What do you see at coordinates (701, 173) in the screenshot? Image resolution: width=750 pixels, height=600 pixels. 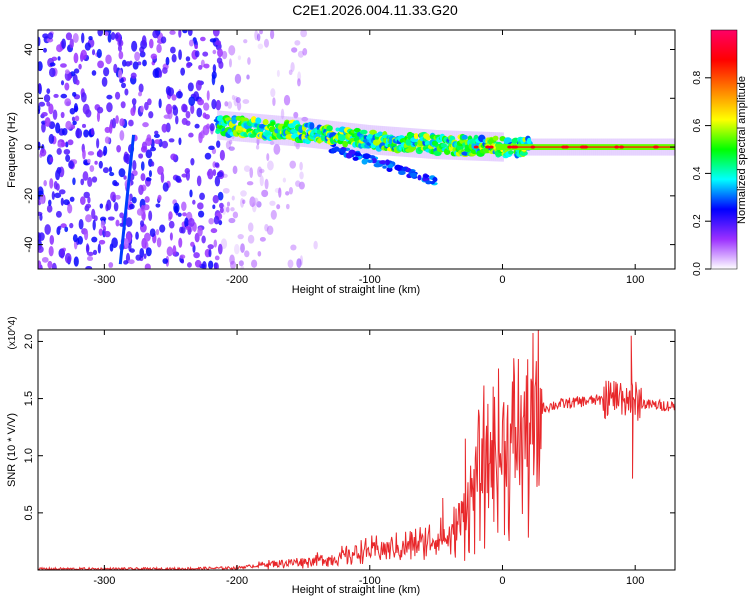 I see `colorbar-ticks: 0.0 0.2 0.4 0.6 0.8` at bounding box center [701, 173].